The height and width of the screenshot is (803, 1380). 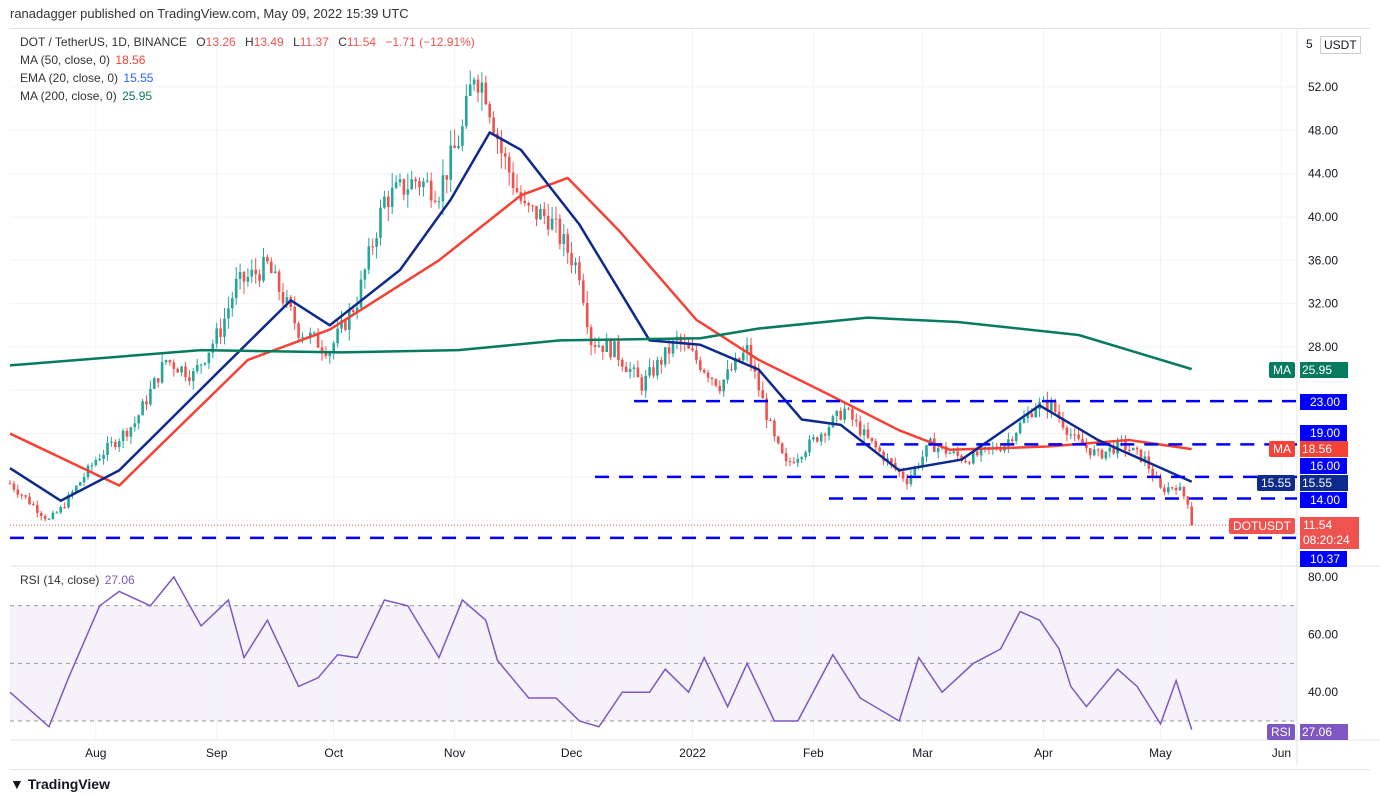 I want to click on level-label-bg, so click(x=1323, y=559).